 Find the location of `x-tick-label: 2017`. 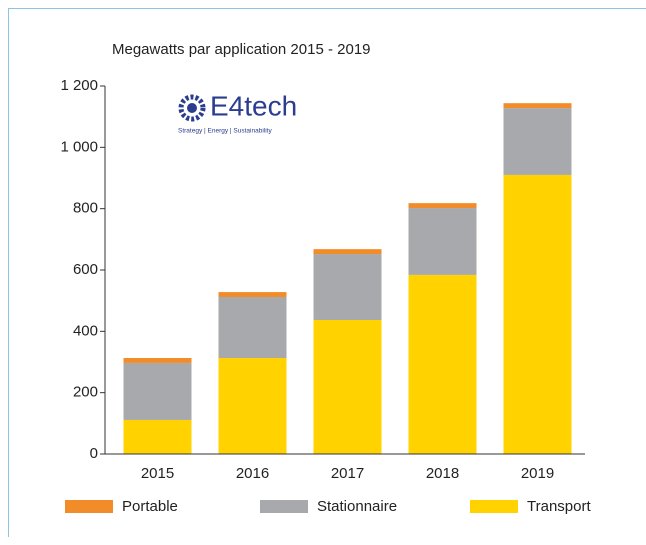

x-tick-label: 2017 is located at coordinates (347, 473).